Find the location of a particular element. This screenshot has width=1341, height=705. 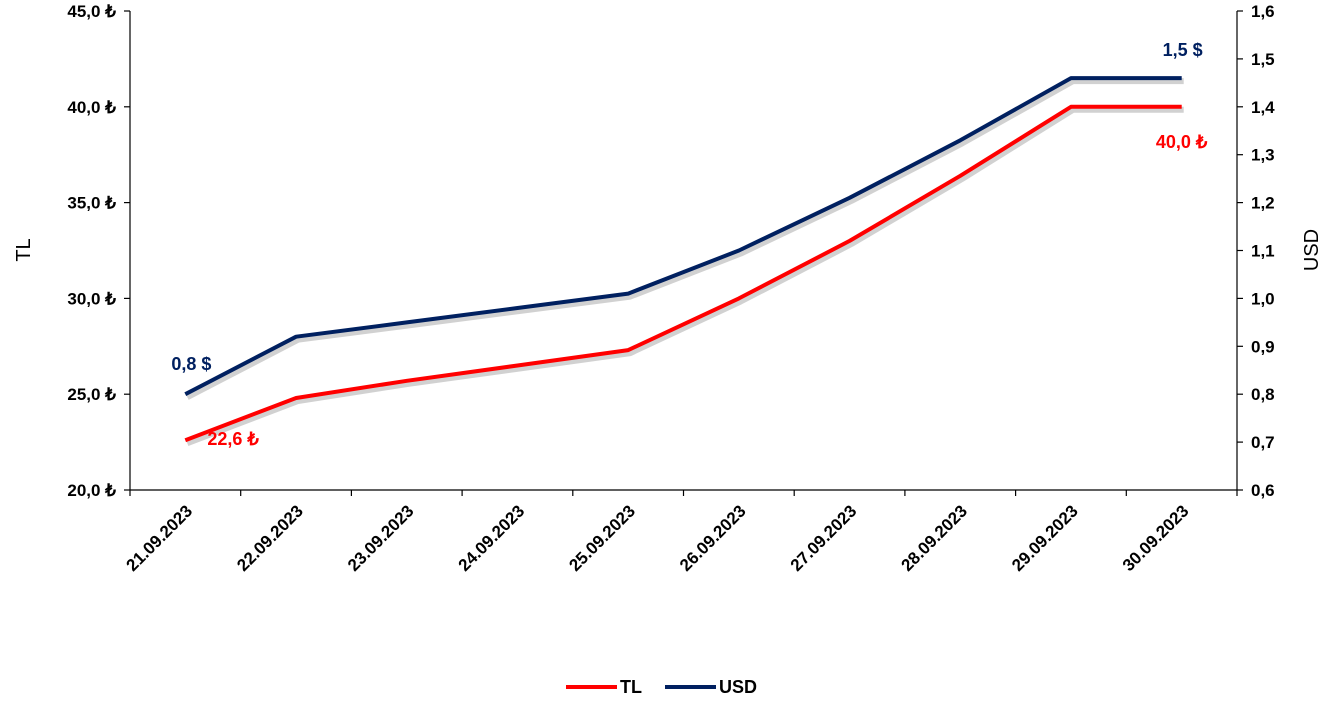

data-label-tl: 40,0 ₺ is located at coordinates (1182, 142).